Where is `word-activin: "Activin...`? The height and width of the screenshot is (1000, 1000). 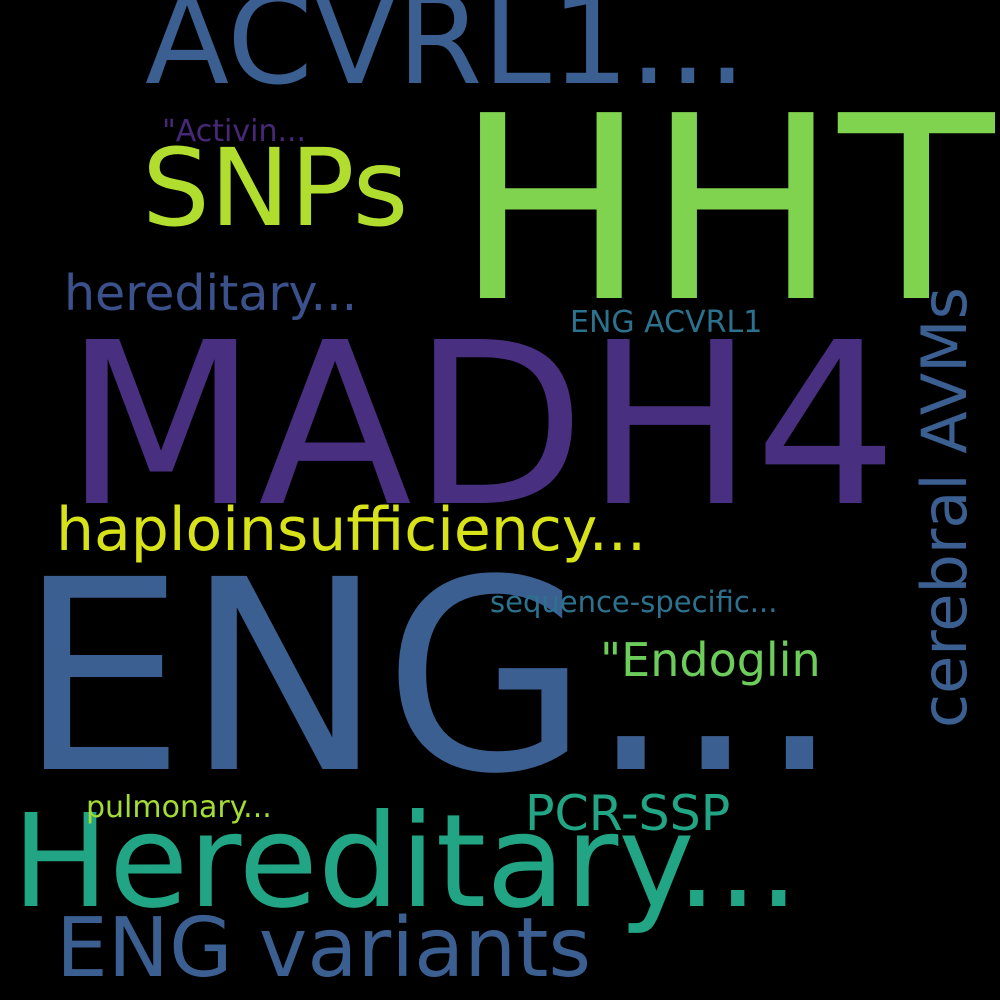
word-activin: "Activin... is located at coordinates (234, 131).